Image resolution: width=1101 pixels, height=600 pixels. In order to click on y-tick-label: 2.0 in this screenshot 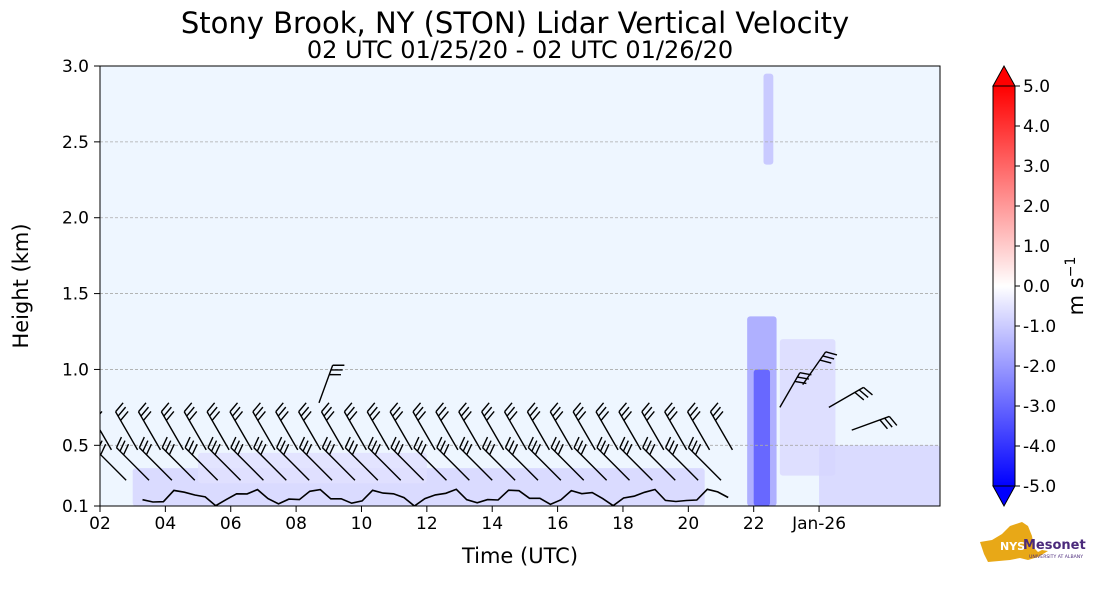, I will do `click(75, 219)`.